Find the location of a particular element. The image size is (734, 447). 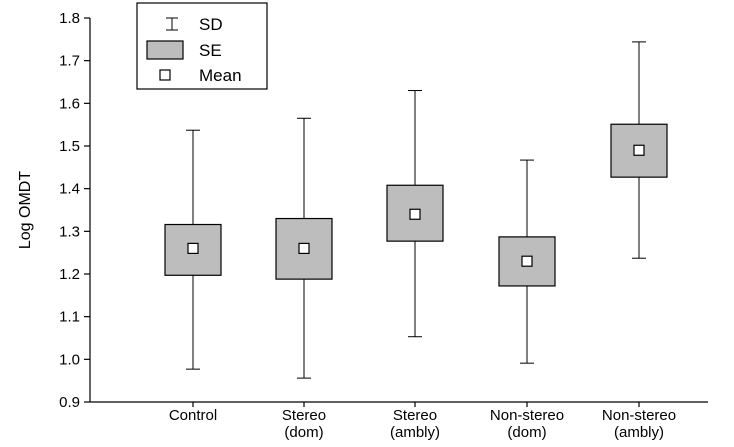

y-tick-label: 1.4 is located at coordinates (69, 189).